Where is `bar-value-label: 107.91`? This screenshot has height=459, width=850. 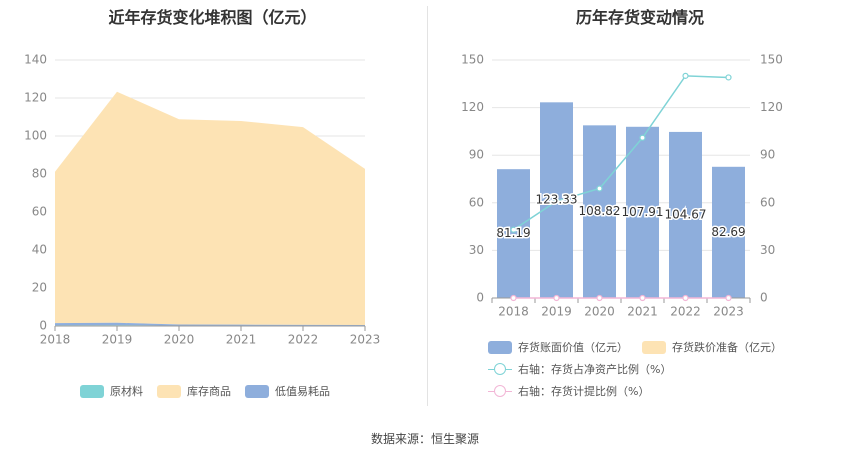
bar-value-label: 107.91 is located at coordinates (643, 212).